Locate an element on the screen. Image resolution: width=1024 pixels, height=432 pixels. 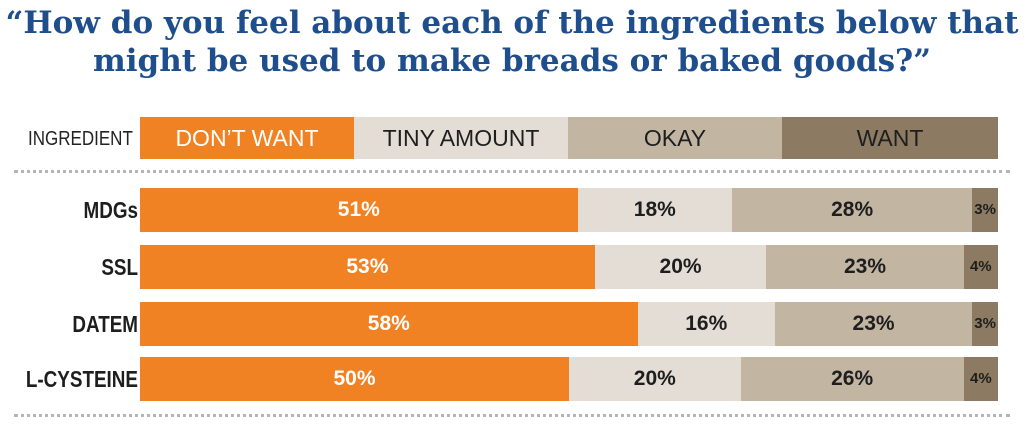
row-label-ssl: SSL is located at coordinates (119, 267).